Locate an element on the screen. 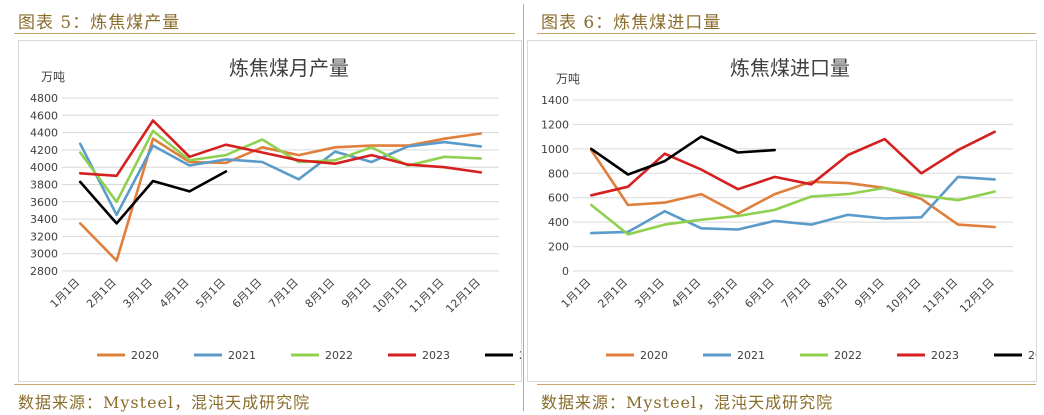 Image resolution: width=1044 pixels, height=415 pixels. figure-title: 图表 5：炼焦煤产量 is located at coordinates (99, 23).